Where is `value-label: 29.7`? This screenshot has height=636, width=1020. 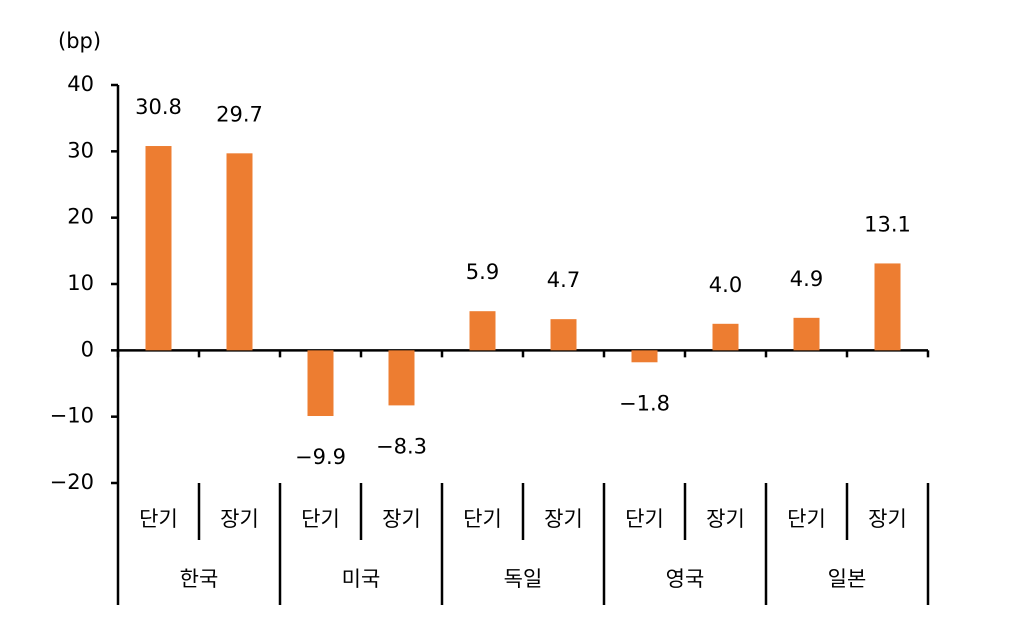 value-label: 29.7 is located at coordinates (239, 114).